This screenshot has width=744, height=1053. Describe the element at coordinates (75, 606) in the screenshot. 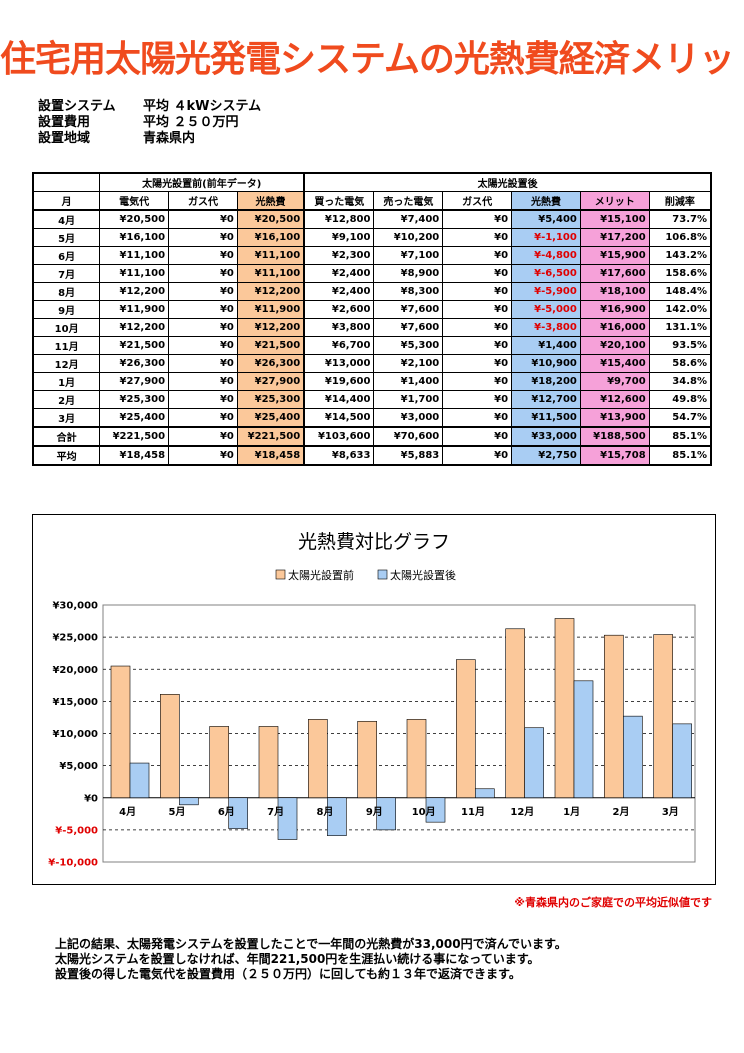

I see `y-tick-label: ¥30,000` at that location.